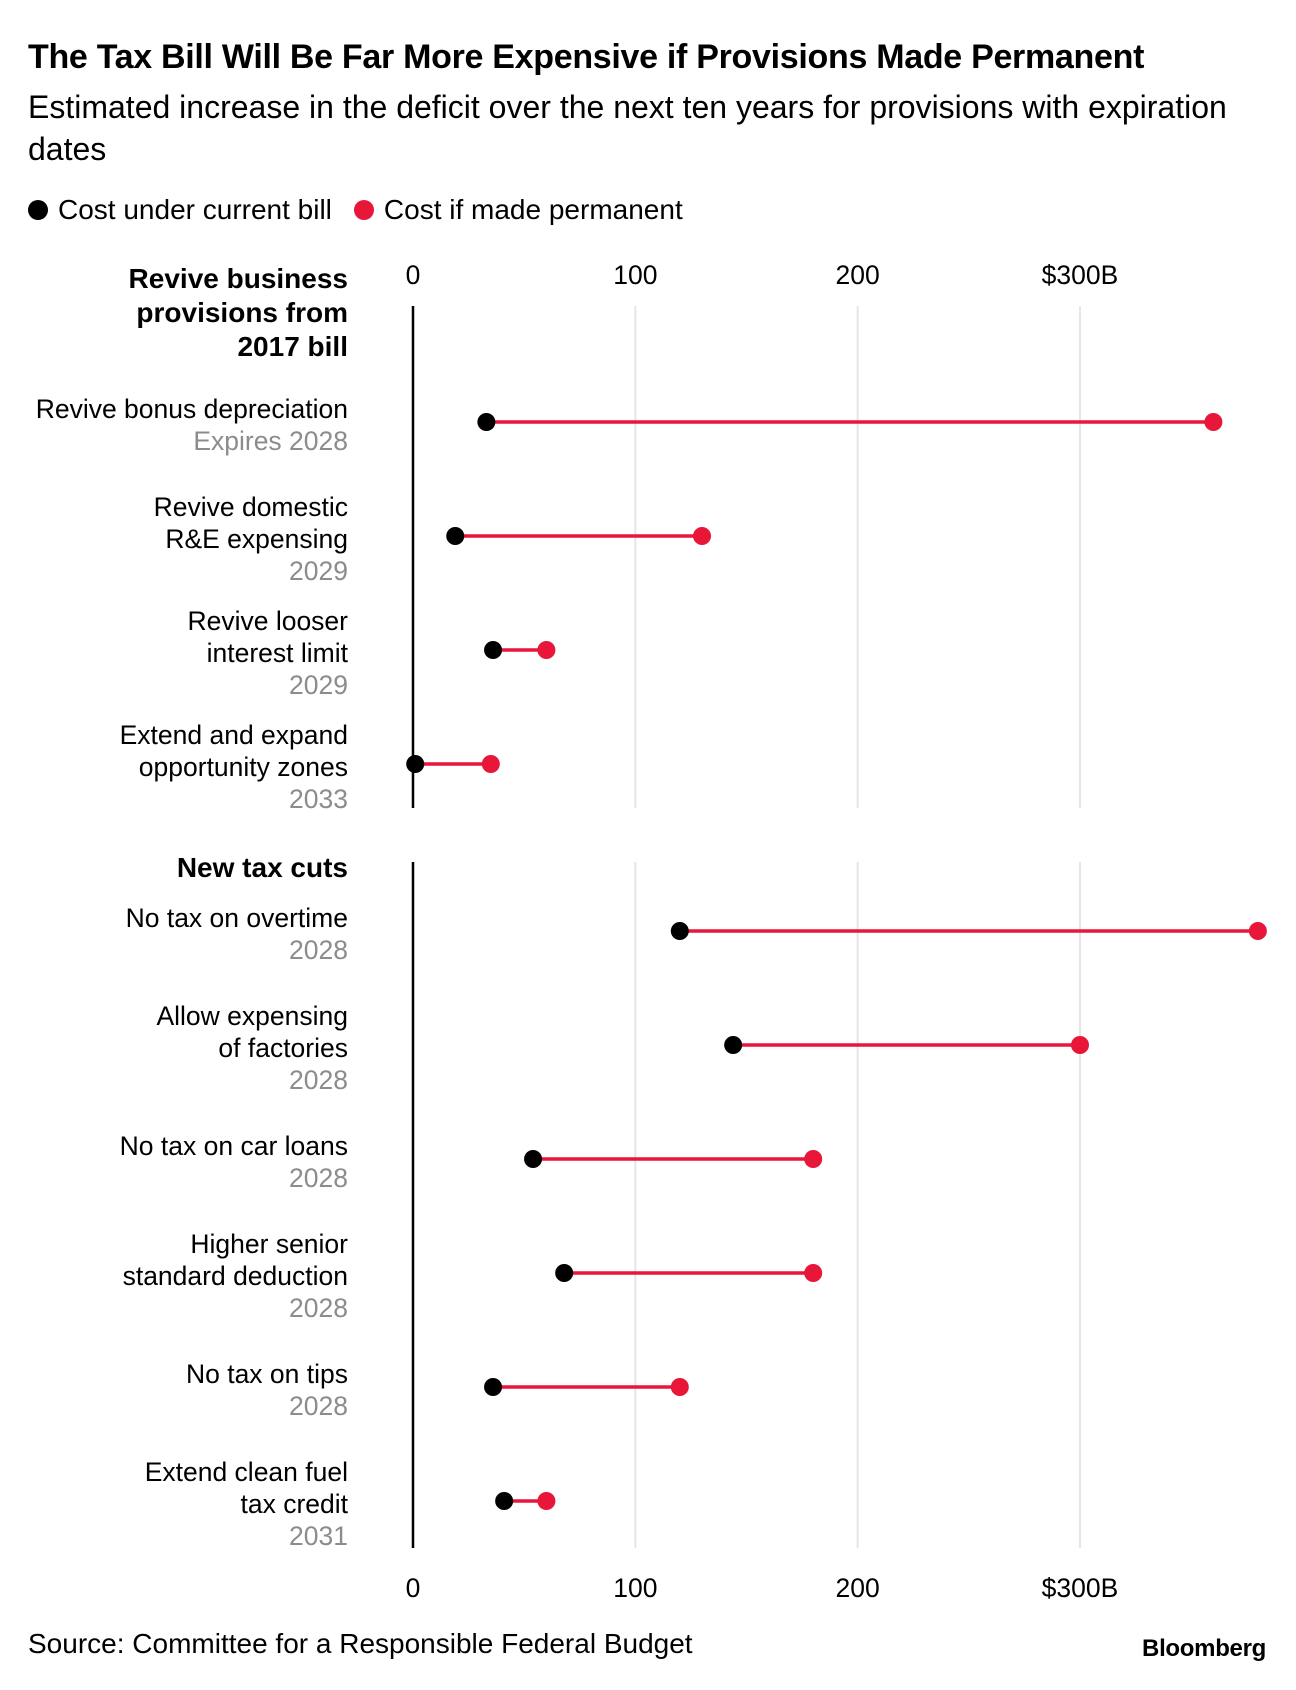  I want to click on legend-item-permanent: Cost if made permanent, so click(518, 210).